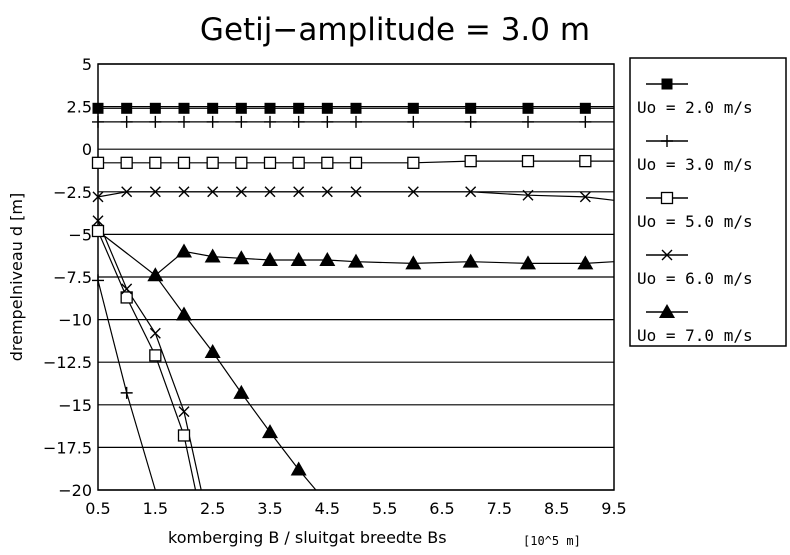 The width and height of the screenshot is (790, 555). I want to click on x-tick-label: 0.5, so click(97, 508).